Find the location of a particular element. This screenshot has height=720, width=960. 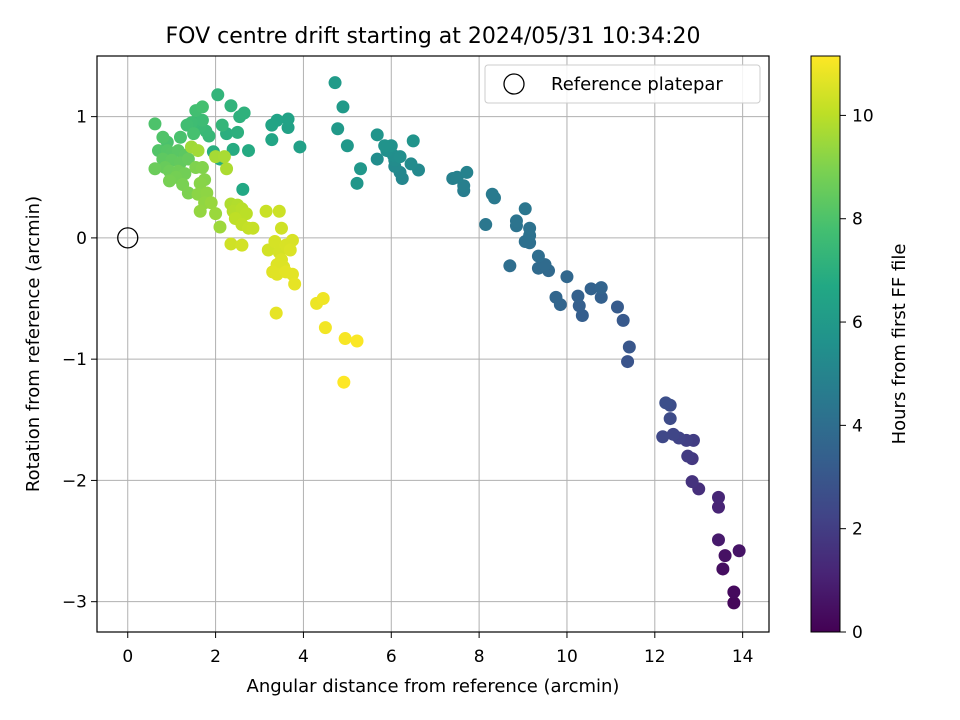

colorbar-ticks: 0 2 4 6 8 10 is located at coordinates (857, 374).